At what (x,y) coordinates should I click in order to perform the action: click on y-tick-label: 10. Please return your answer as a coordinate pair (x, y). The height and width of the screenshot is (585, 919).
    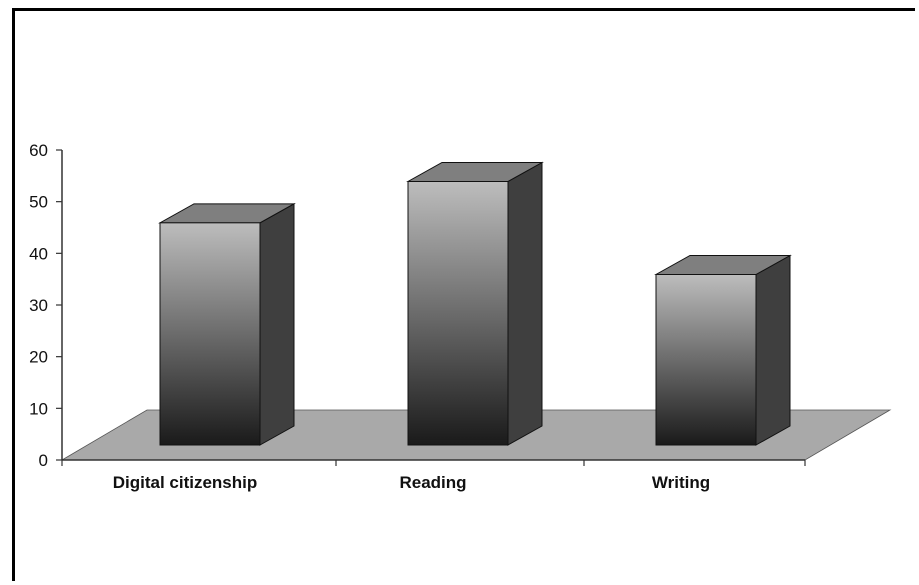
    Looking at the image, I should click on (38, 408).